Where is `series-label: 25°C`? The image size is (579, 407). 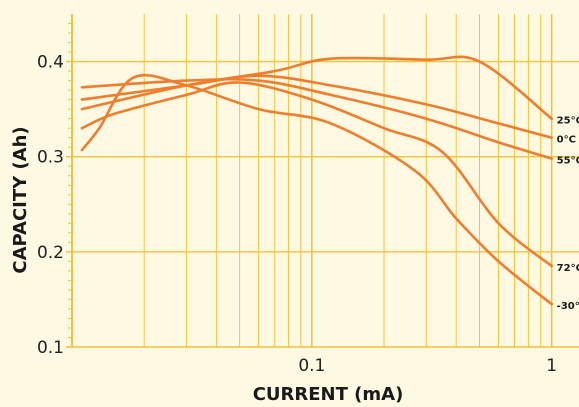 series-label: 25°C is located at coordinates (568, 121).